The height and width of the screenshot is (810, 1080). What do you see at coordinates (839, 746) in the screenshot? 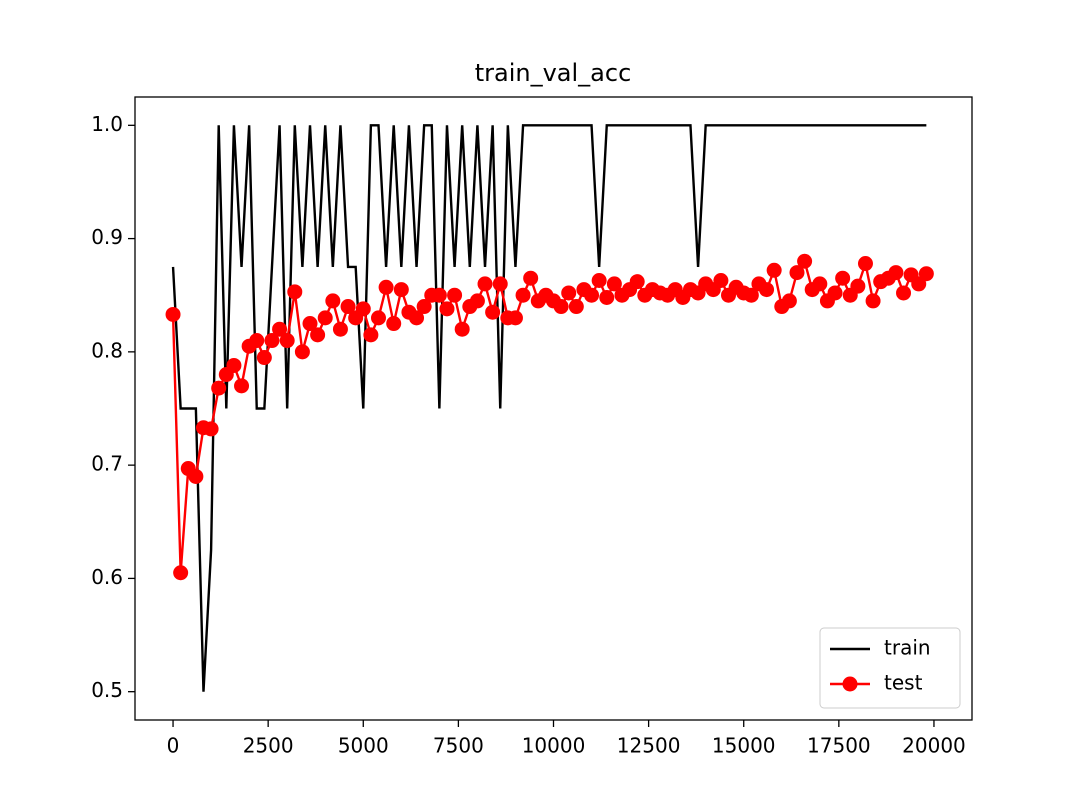
I see `x-tick-label: 17500` at bounding box center [839, 746].